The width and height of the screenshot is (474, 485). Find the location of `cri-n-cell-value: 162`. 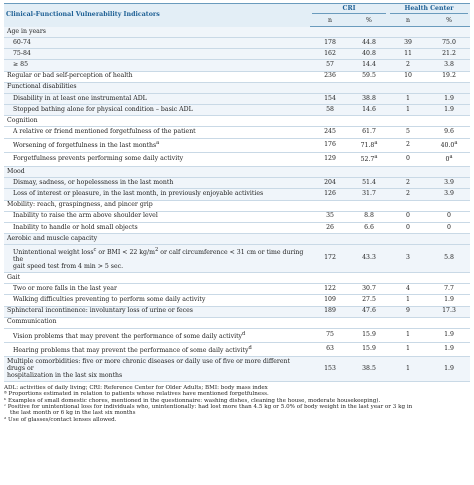

cri-n-cell-value: 162 is located at coordinates (330, 53).